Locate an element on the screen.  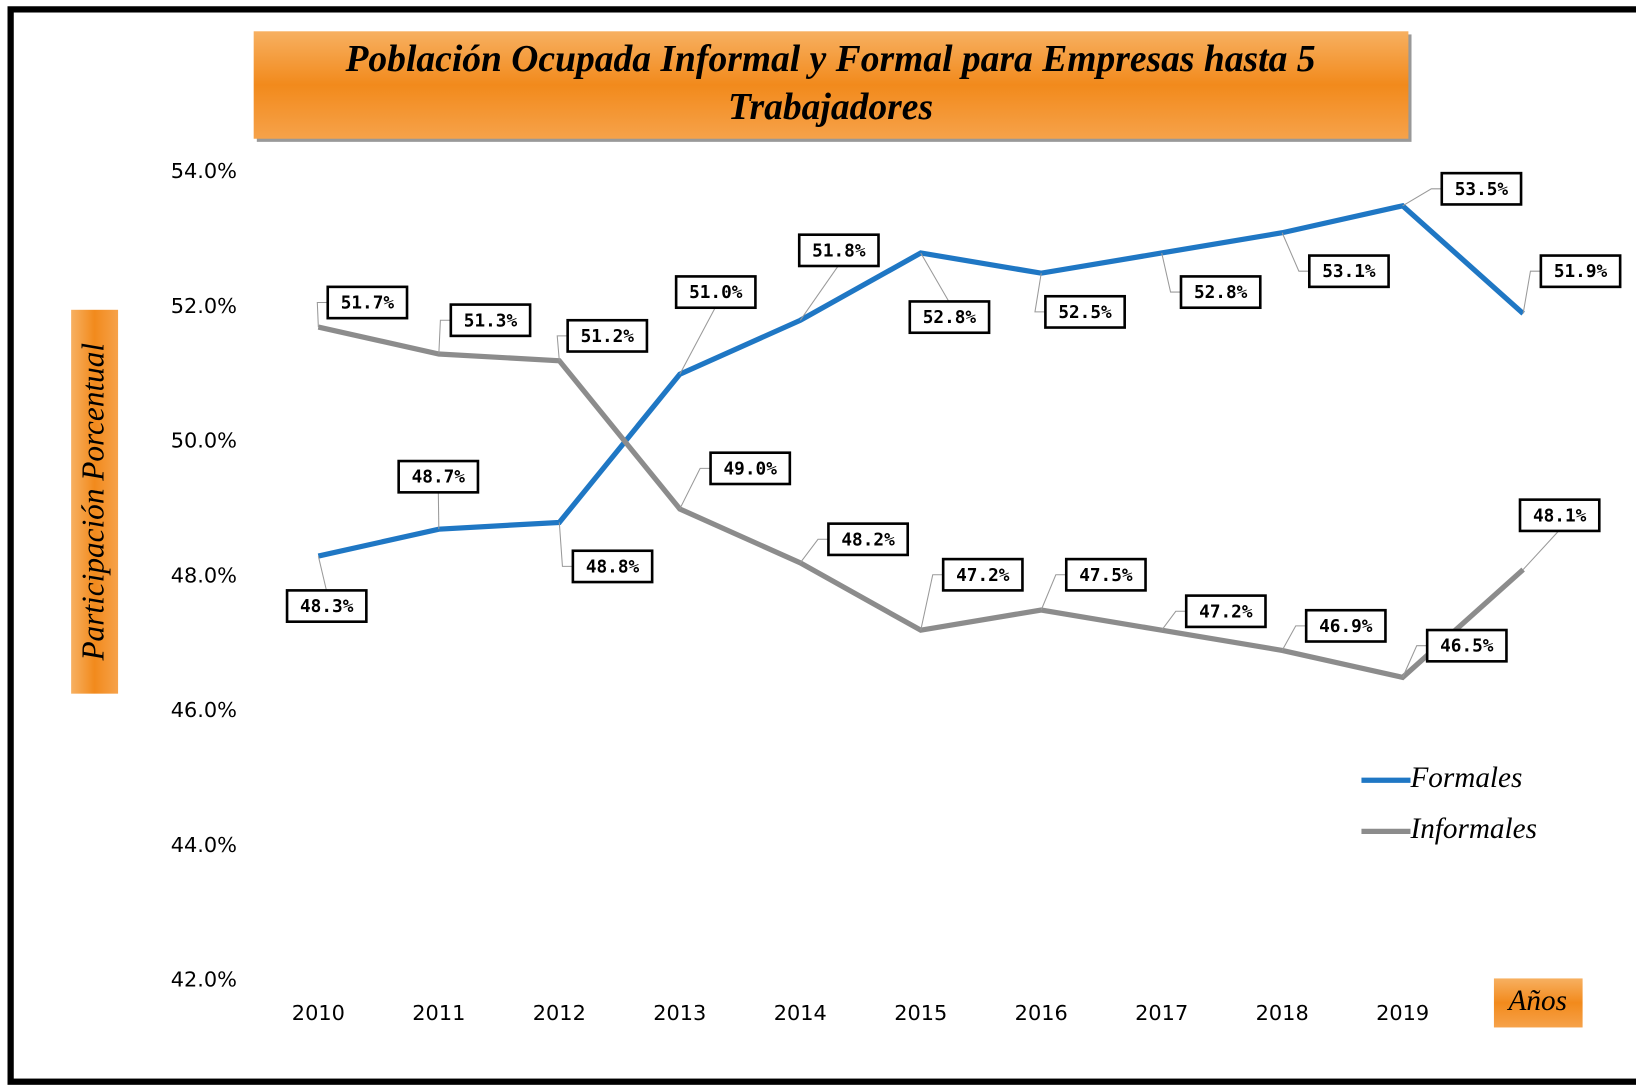
data-label: 51.2% is located at coordinates (608, 337).